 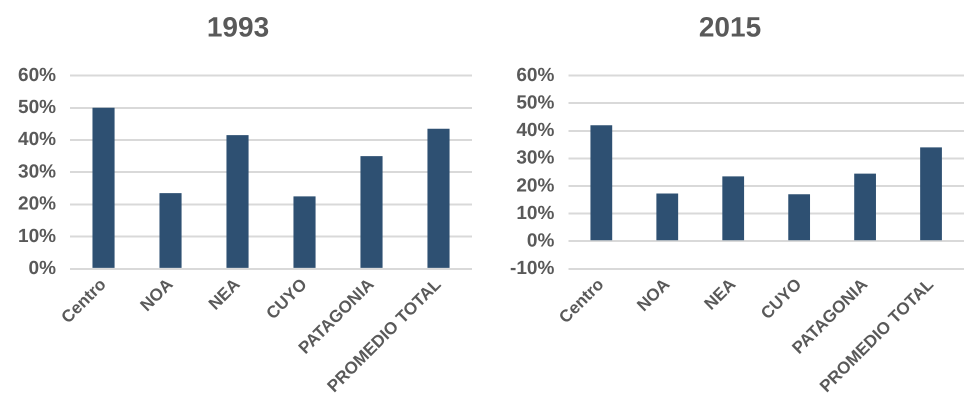 I want to click on y-tick-label: -10%, so click(x=532, y=269).